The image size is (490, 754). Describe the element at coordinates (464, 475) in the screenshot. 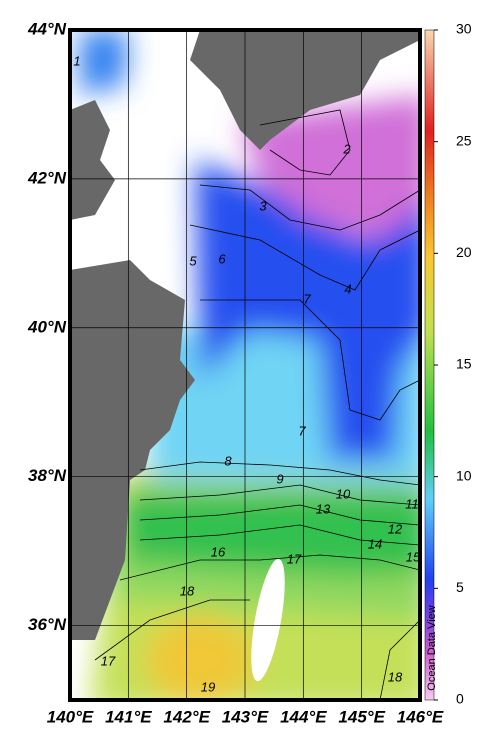

I see `colorbar-label: 10` at that location.